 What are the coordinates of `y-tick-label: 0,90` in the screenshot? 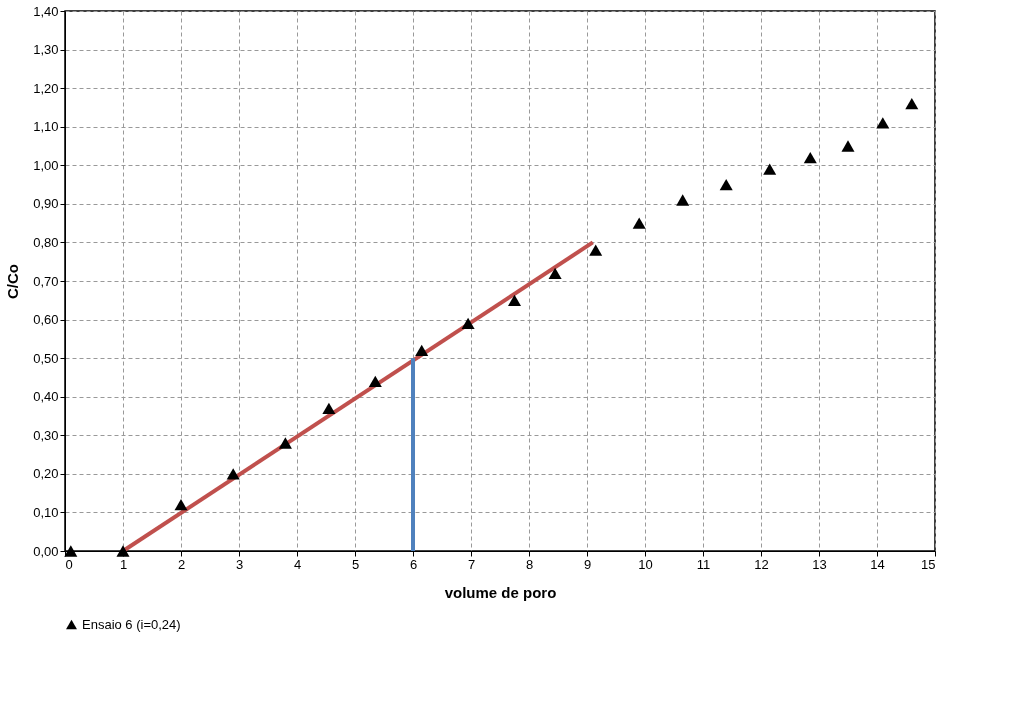 It's located at (46, 204).